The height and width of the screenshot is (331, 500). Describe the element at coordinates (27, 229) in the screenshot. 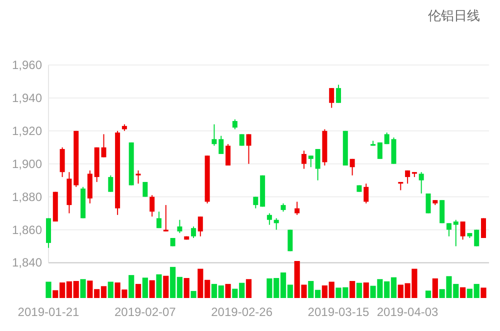

I see `y-tick-label: 1,860` at that location.